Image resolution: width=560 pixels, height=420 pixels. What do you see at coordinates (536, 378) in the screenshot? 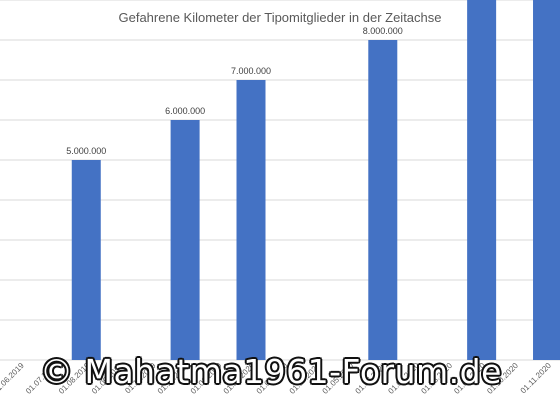
I see `x-tick-label: 01.11.2020` at bounding box center [536, 378].